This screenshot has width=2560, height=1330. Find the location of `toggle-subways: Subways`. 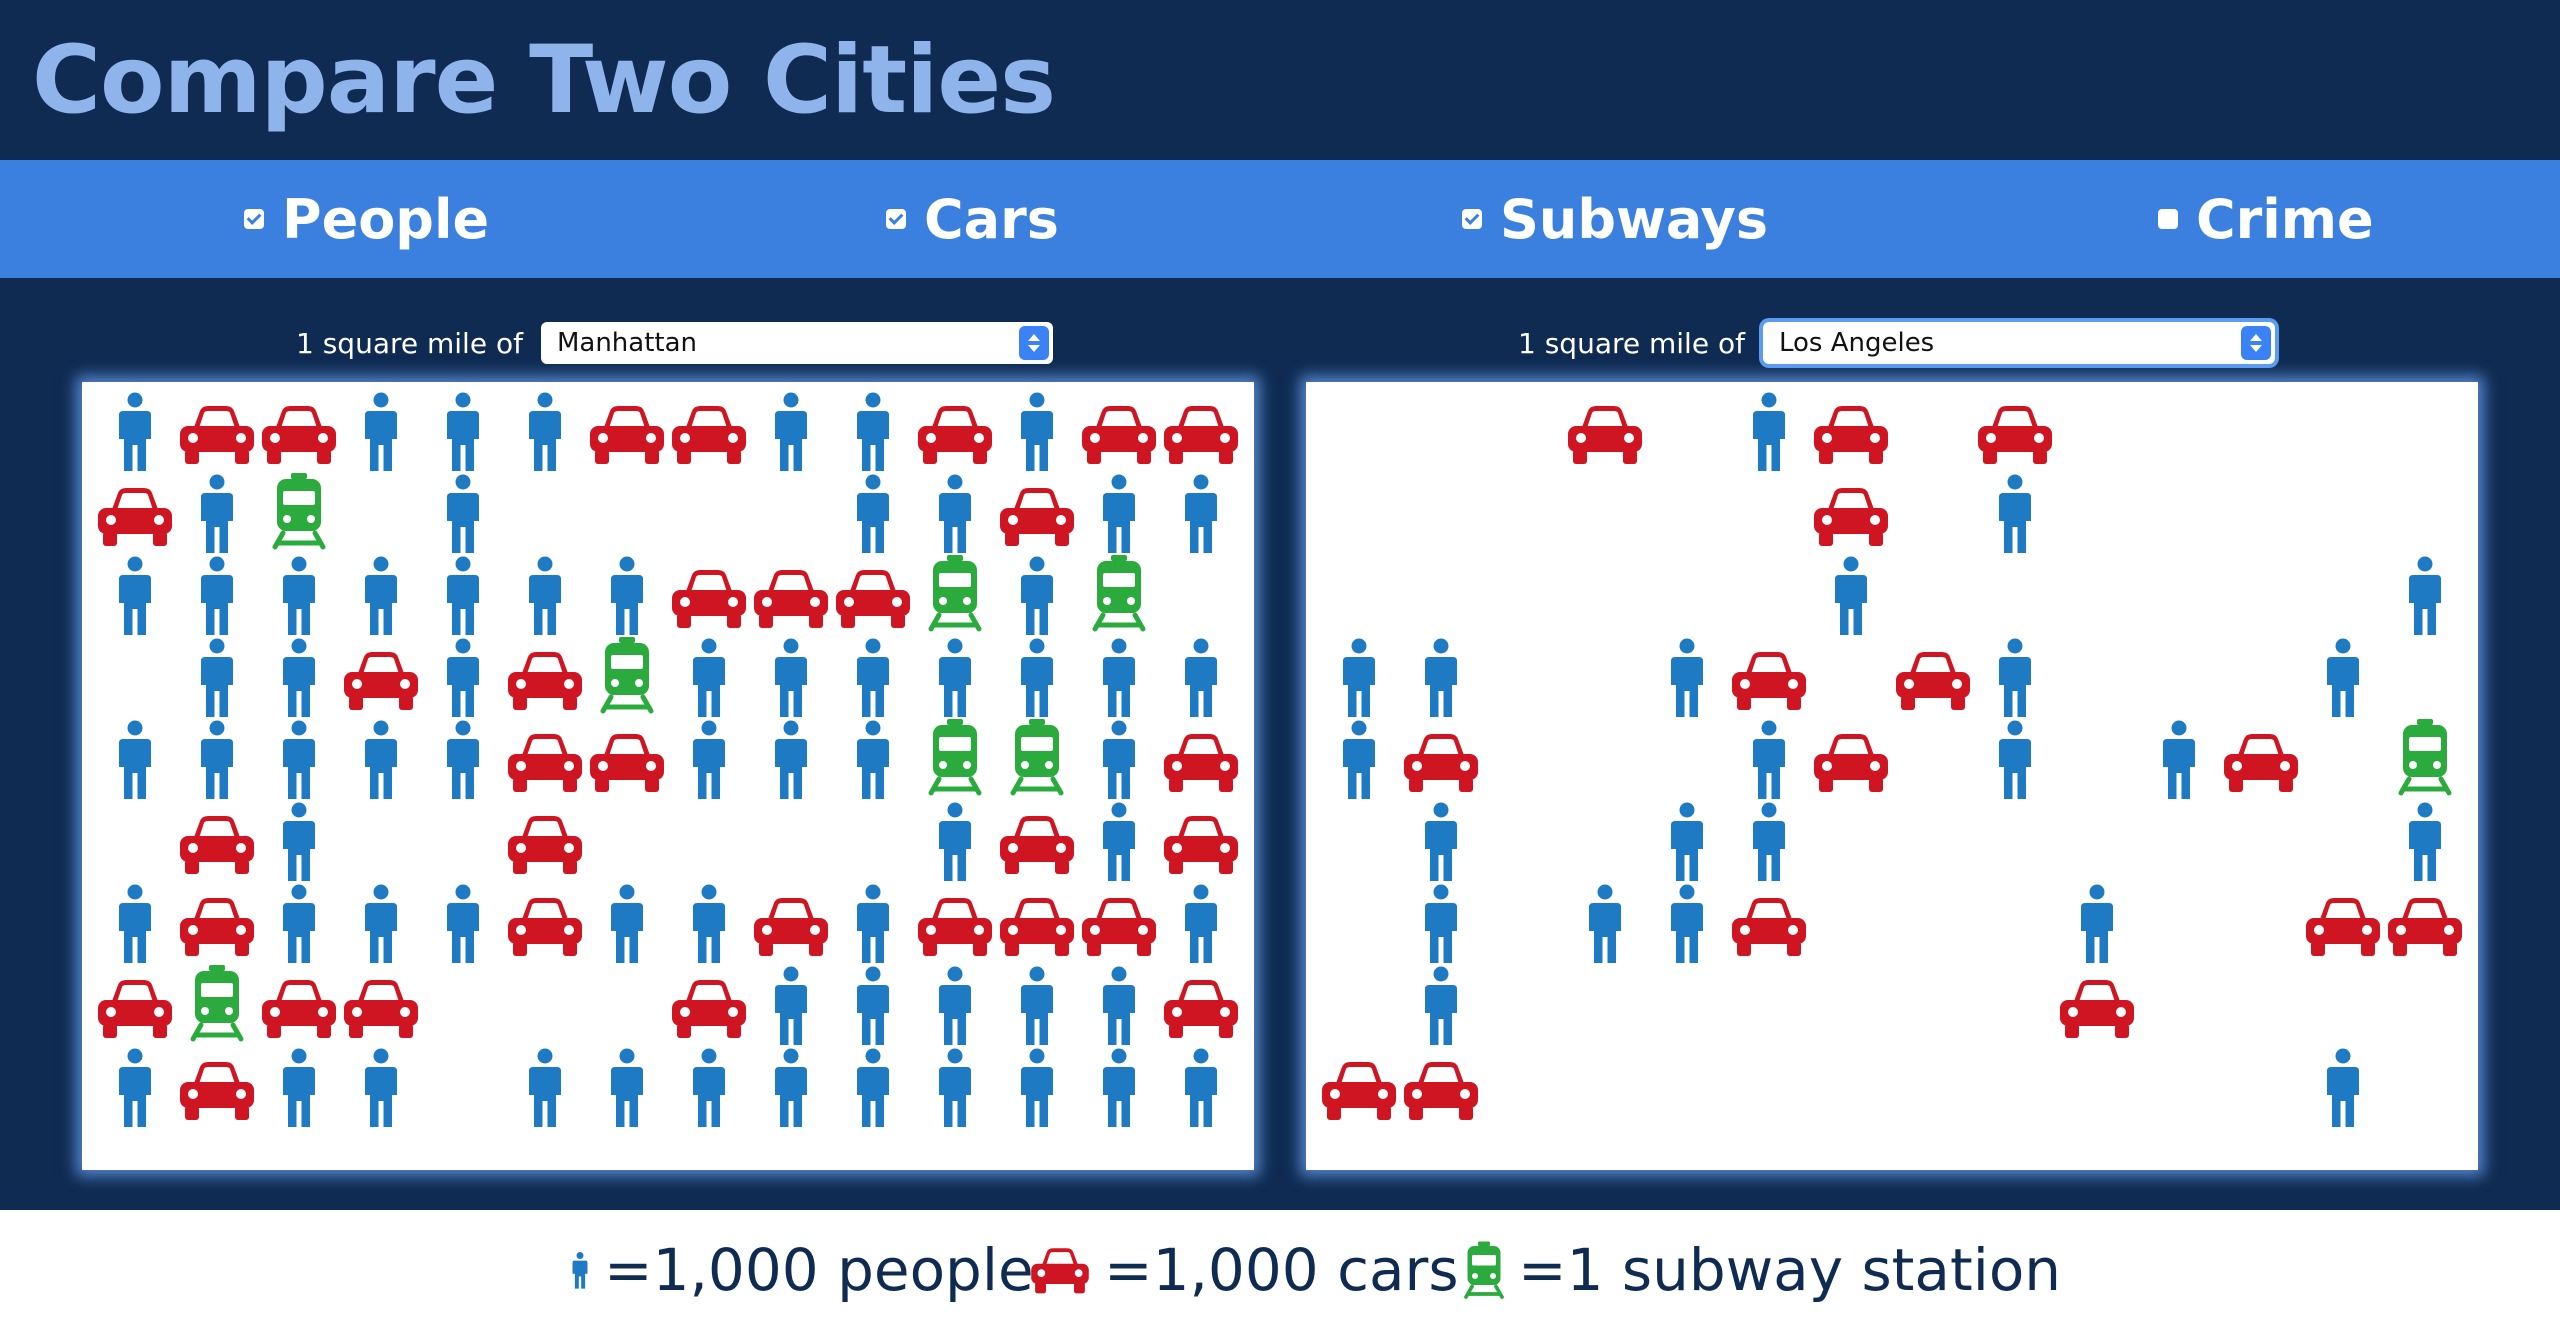

toggle-subways: Subways is located at coordinates (1615, 219).